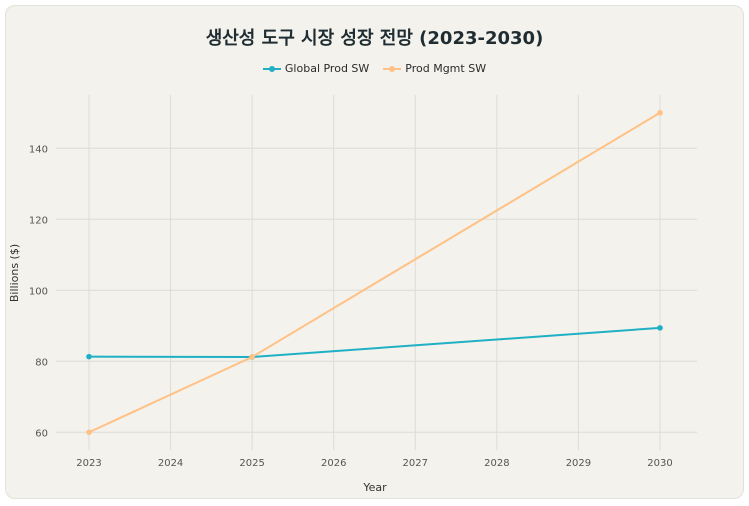 This screenshot has width=749, height=506. Describe the element at coordinates (251, 463) in the screenshot. I see `x-tick-label: 2025` at that location.